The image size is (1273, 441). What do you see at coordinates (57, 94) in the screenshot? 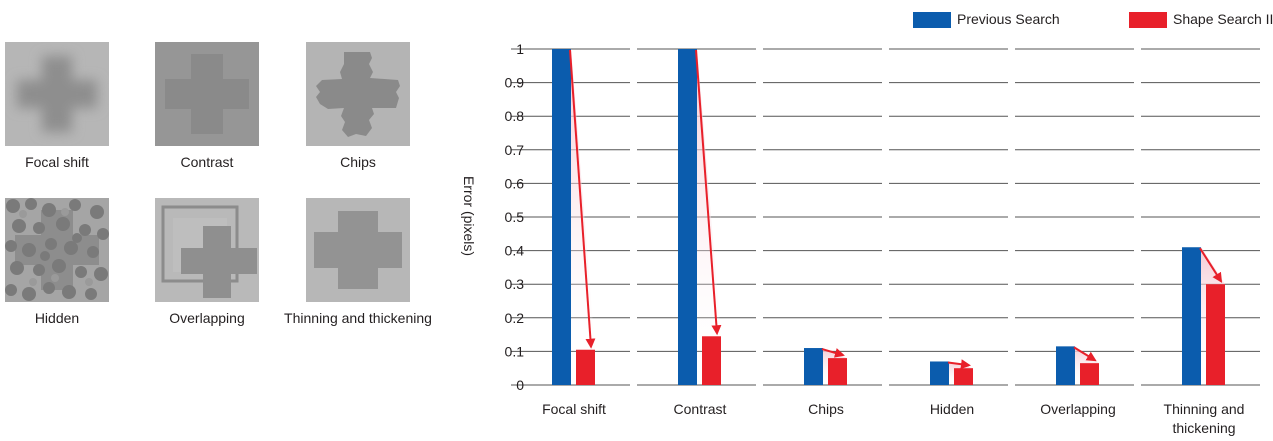
I see `focal-shift-image` at bounding box center [57, 94].